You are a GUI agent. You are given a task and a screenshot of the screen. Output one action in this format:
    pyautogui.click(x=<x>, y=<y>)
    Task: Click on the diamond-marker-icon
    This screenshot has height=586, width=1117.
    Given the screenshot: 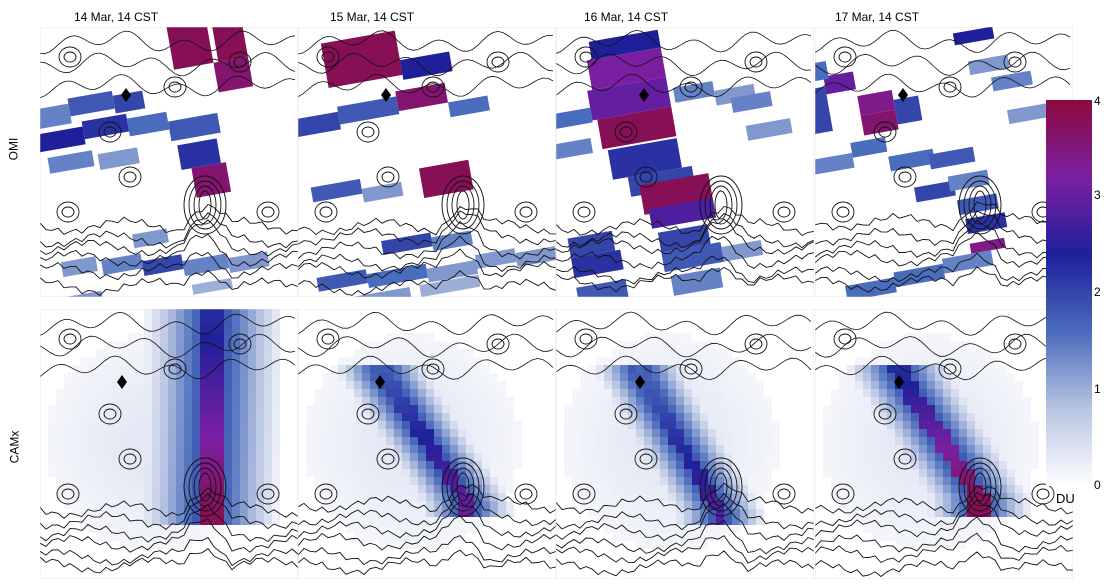 What is the action you would take?
    pyautogui.click(x=380, y=382)
    